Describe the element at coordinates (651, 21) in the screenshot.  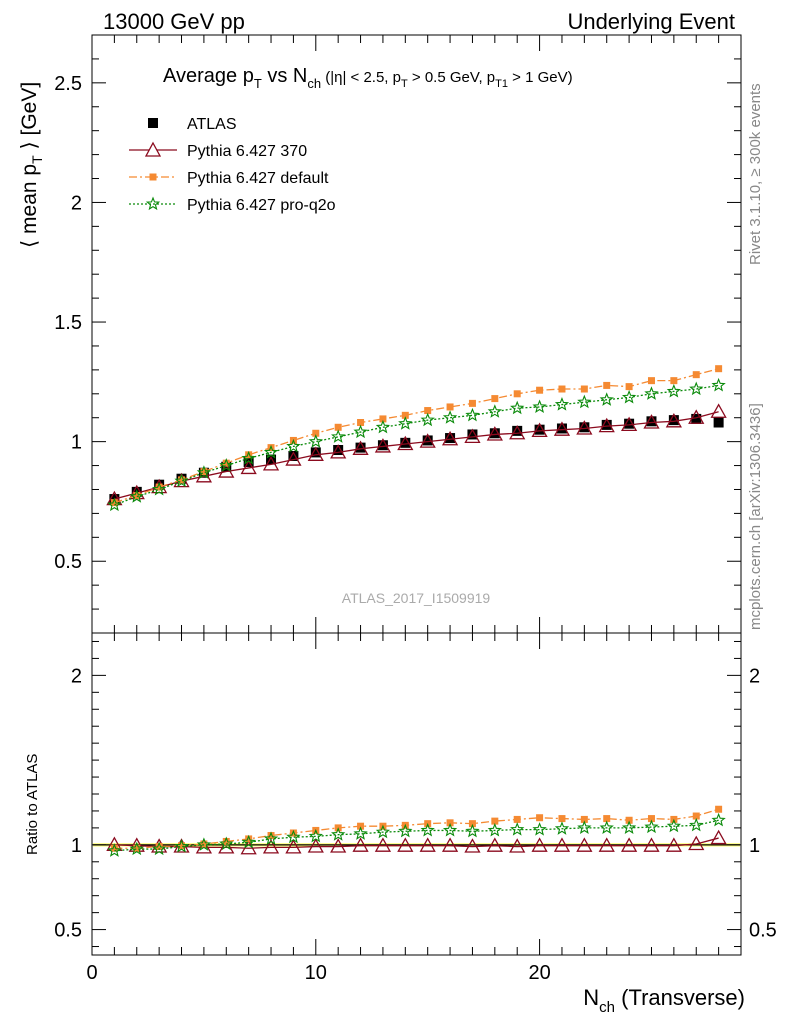
I see `header-right: Underlying Event` at that location.